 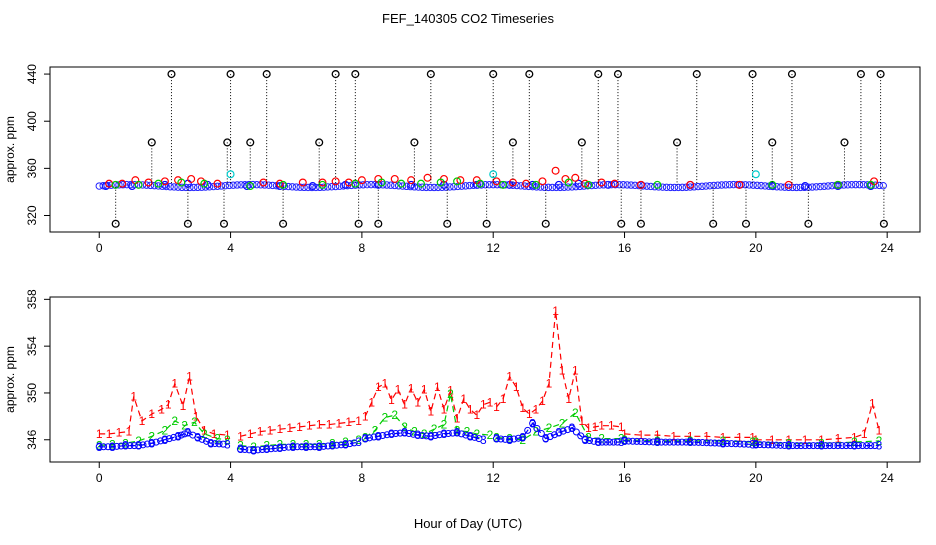 What do you see at coordinates (625, 478) in the screenshot?
I see `x-tick-label: 16` at bounding box center [625, 478].